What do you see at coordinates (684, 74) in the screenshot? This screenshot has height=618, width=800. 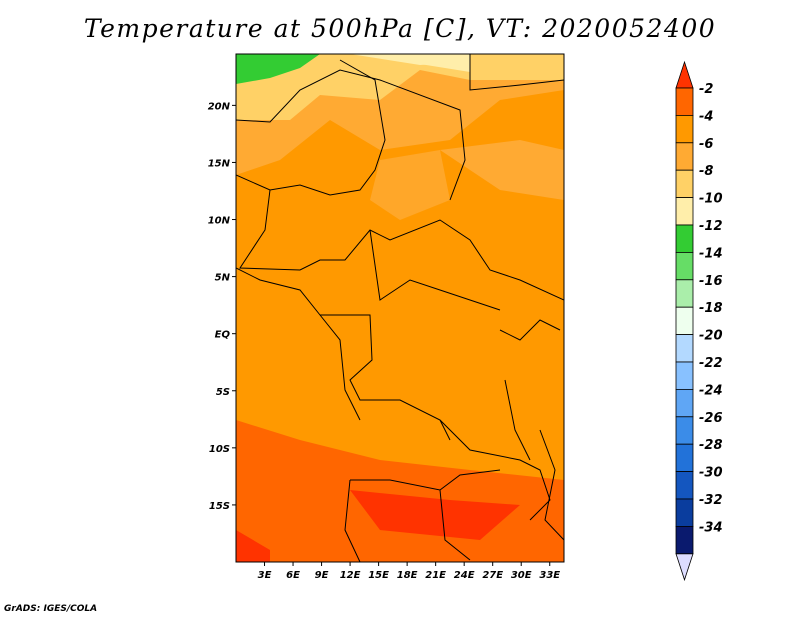 I see `colorbar-top-arrow` at bounding box center [684, 74].